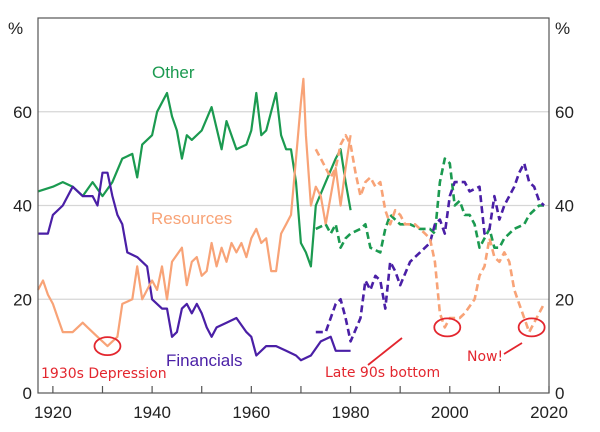 The width and height of the screenshot is (600, 432). Describe the element at coordinates (562, 28) in the screenshot. I see `y-axis-unit-right: %` at that location.